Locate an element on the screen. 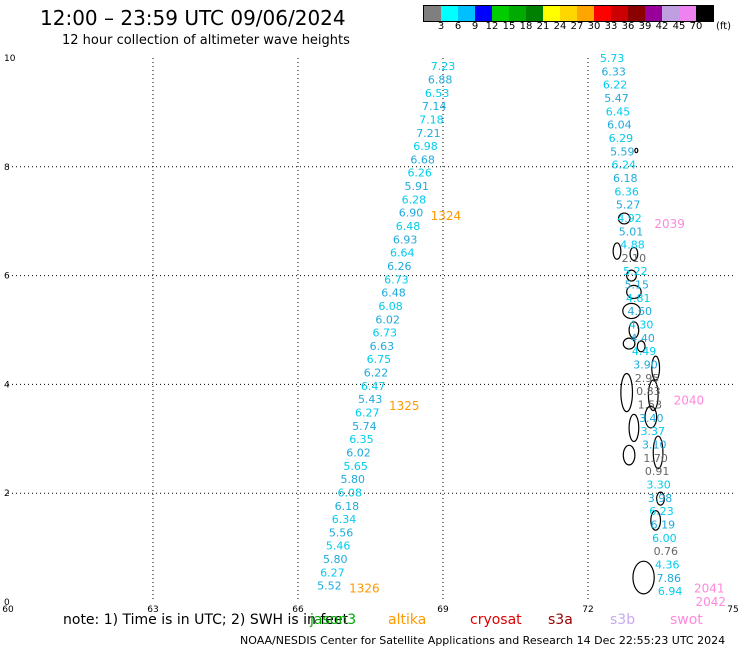 The height and width of the screenshot is (650, 740). wave-height-label: 7.14 is located at coordinates (434, 106).